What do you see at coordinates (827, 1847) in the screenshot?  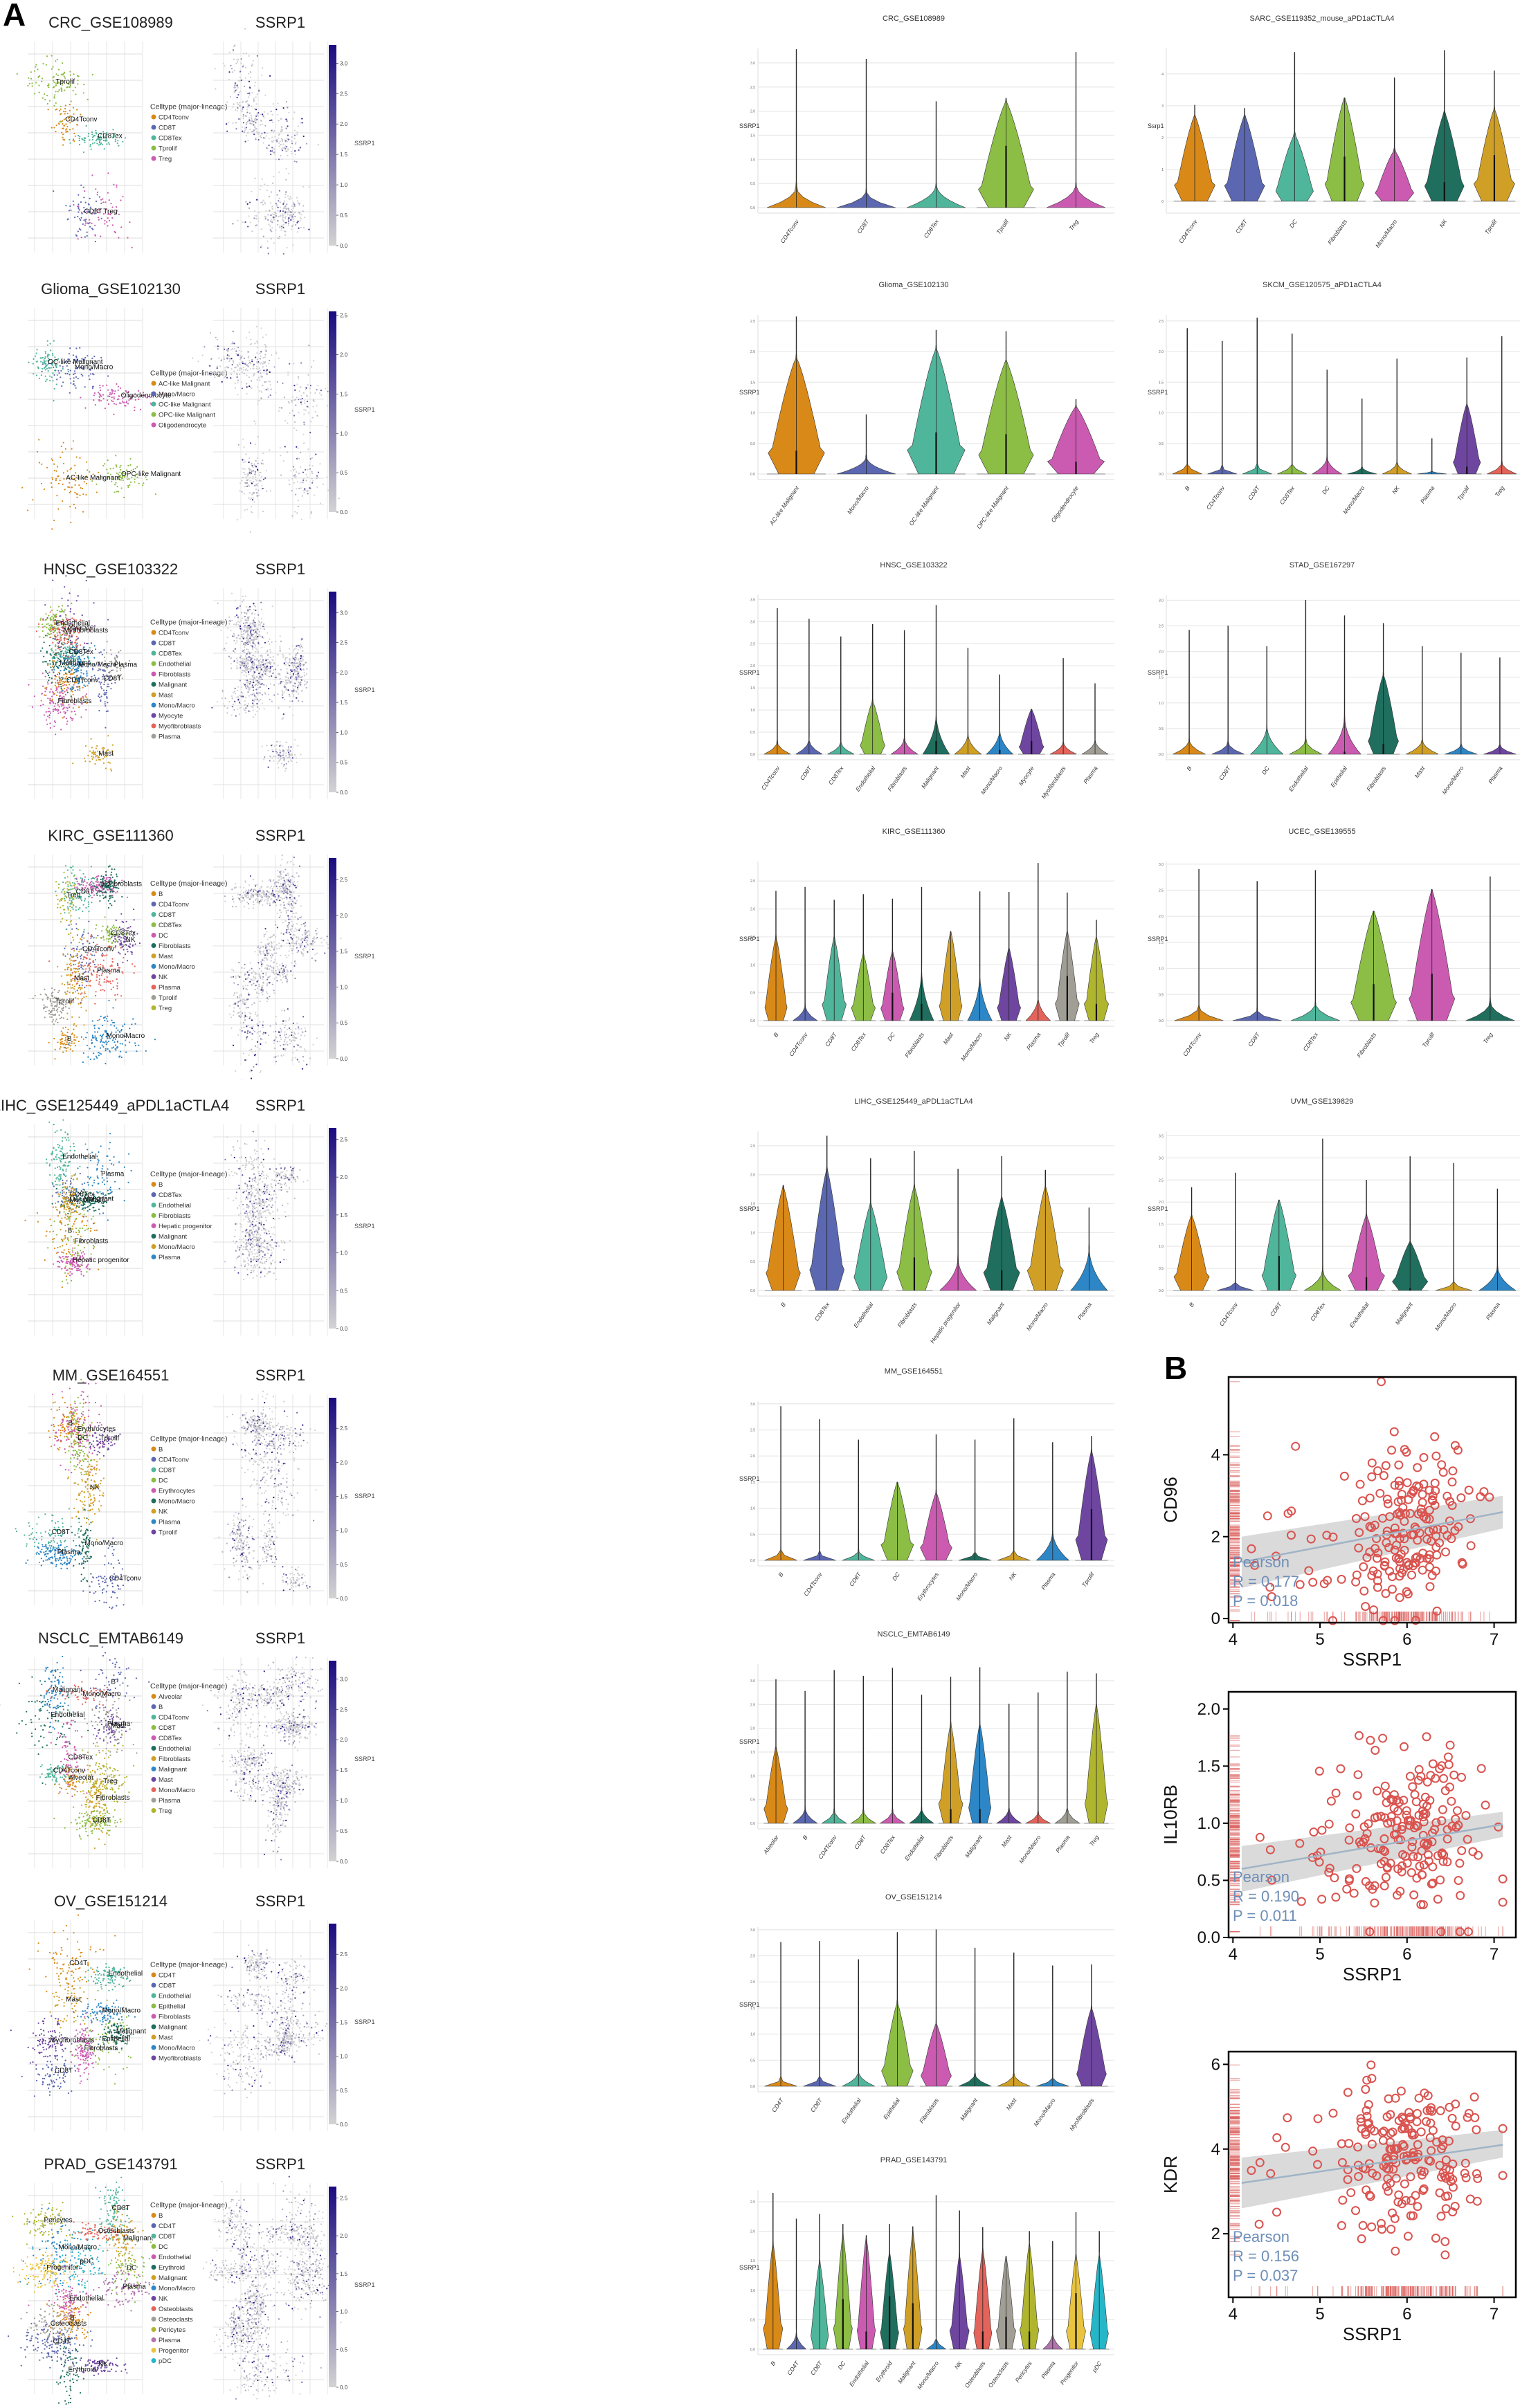 I see `x-tick-label: CD4Tconv` at bounding box center [827, 1847].